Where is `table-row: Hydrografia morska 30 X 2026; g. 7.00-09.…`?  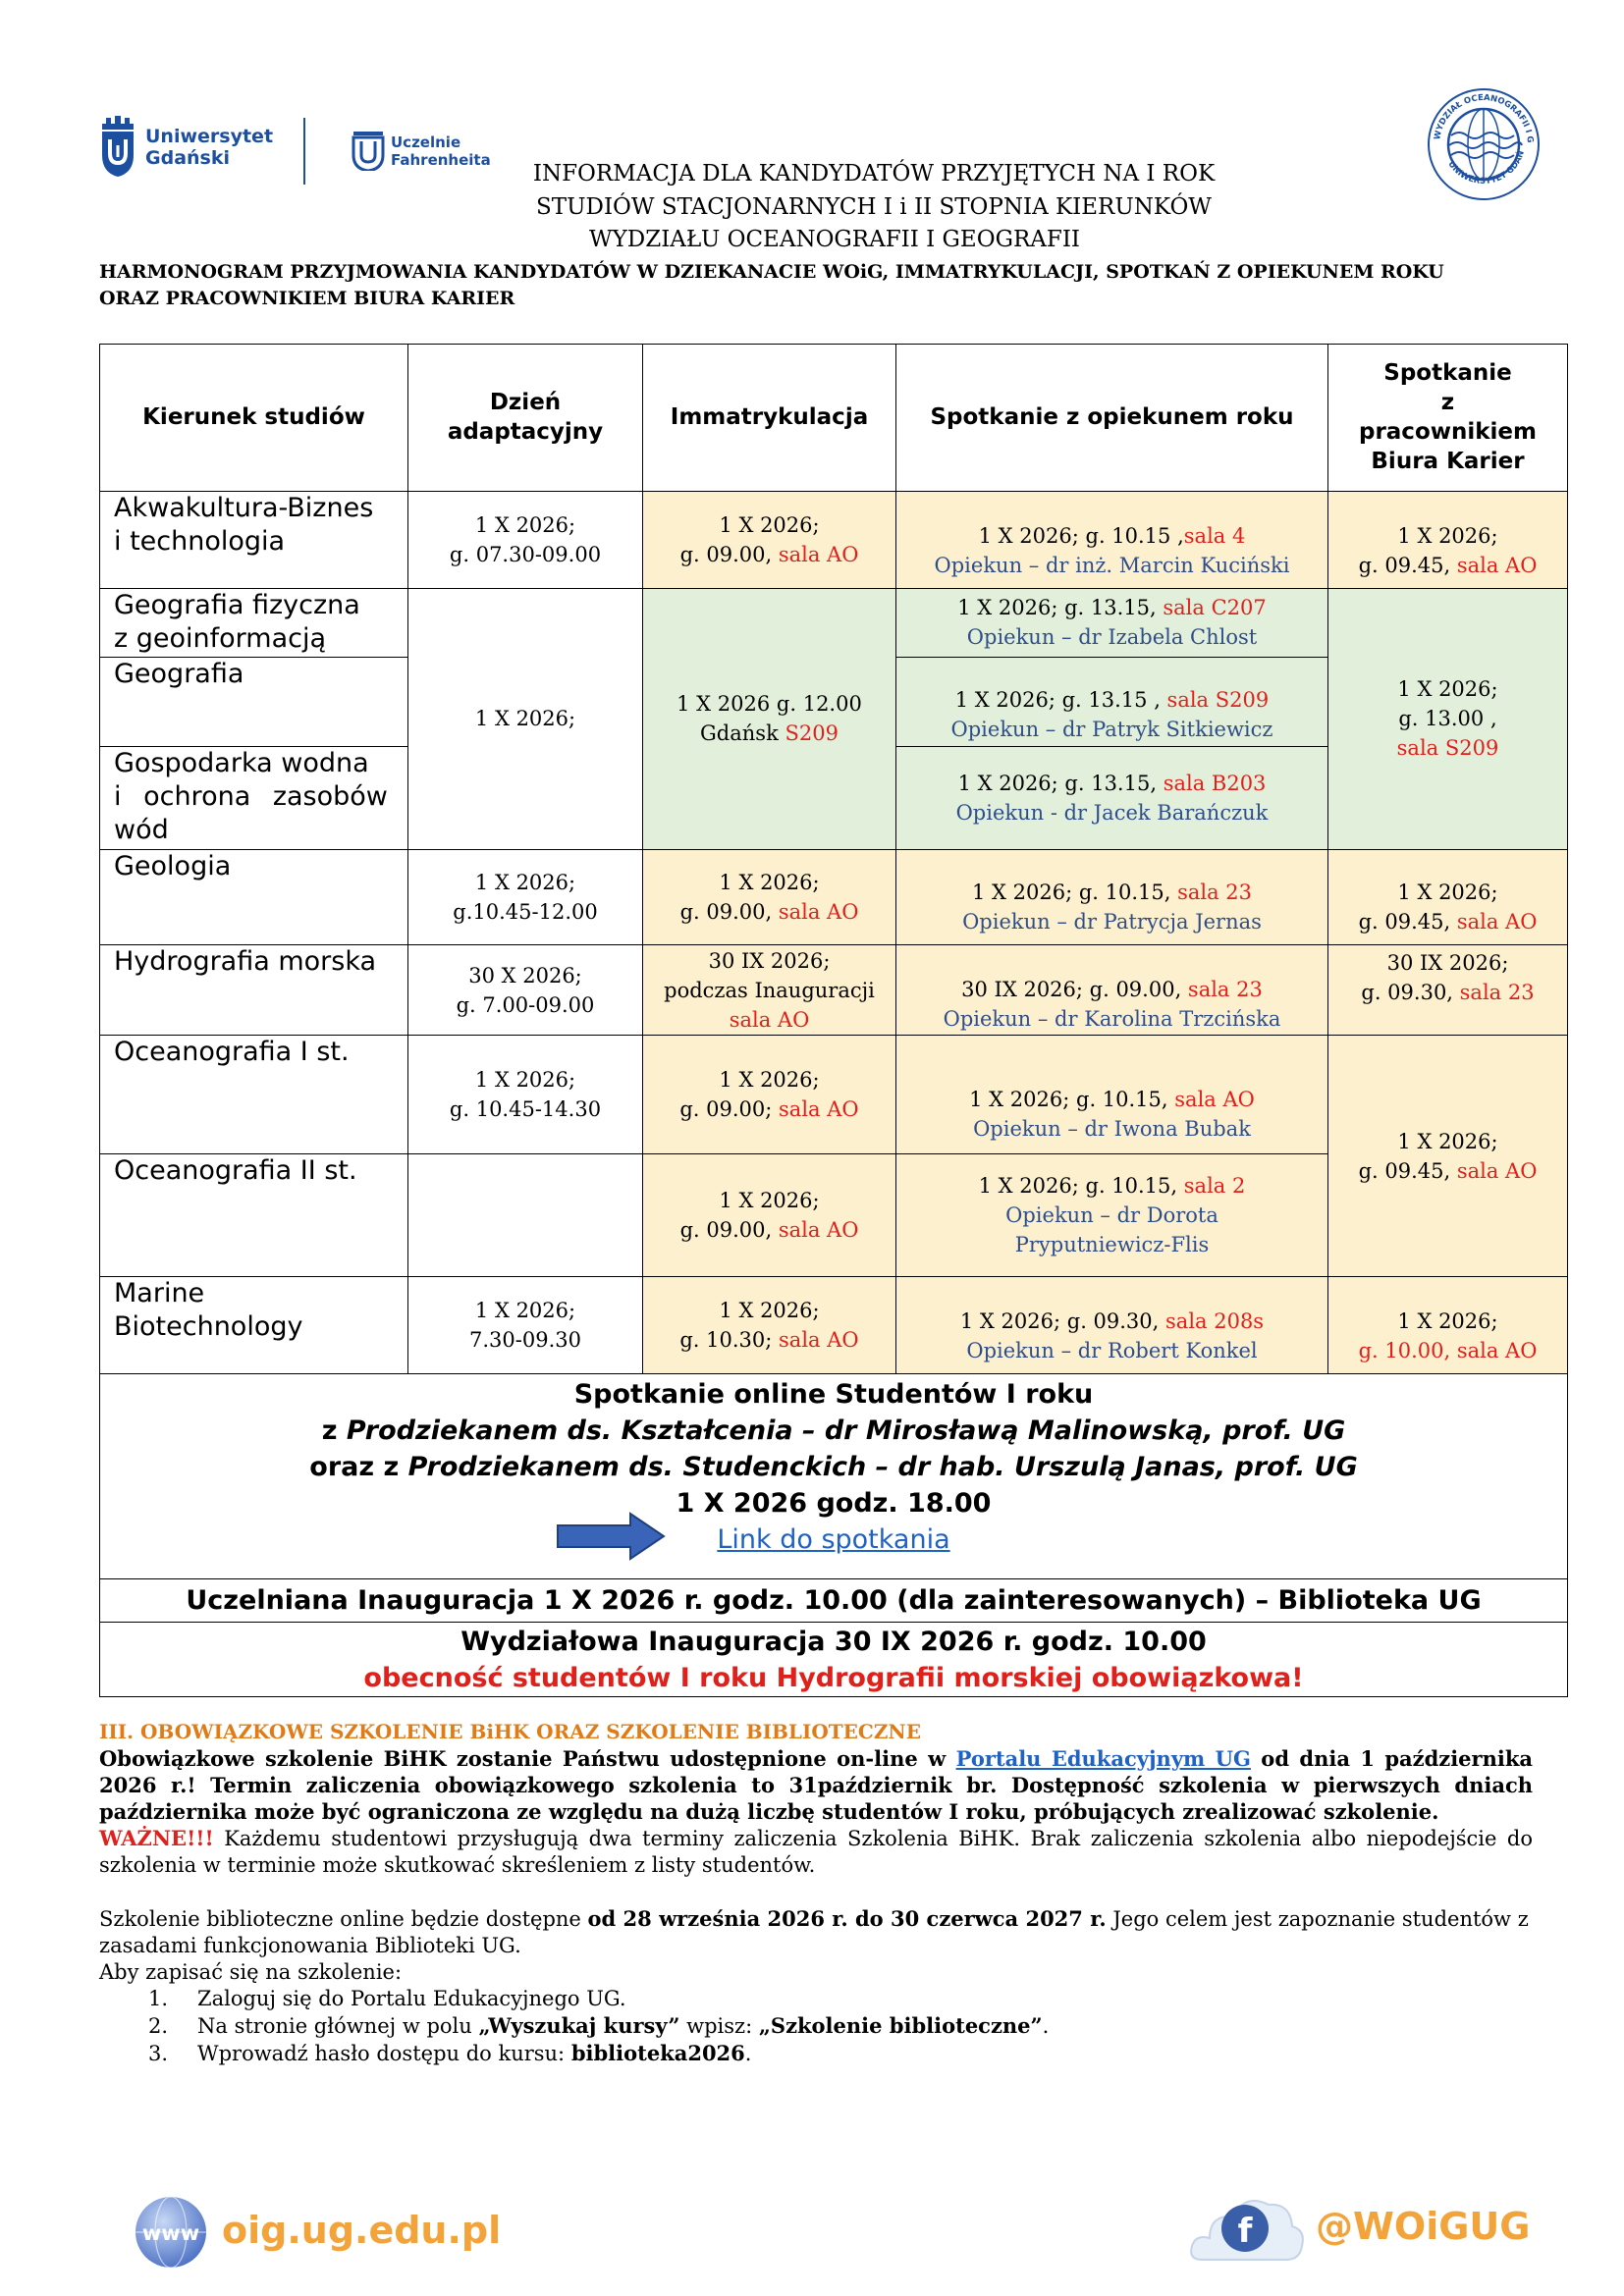 table-row: Hydrografia morska 30 X 2026; g. 7.00-09.… is located at coordinates (833, 991).